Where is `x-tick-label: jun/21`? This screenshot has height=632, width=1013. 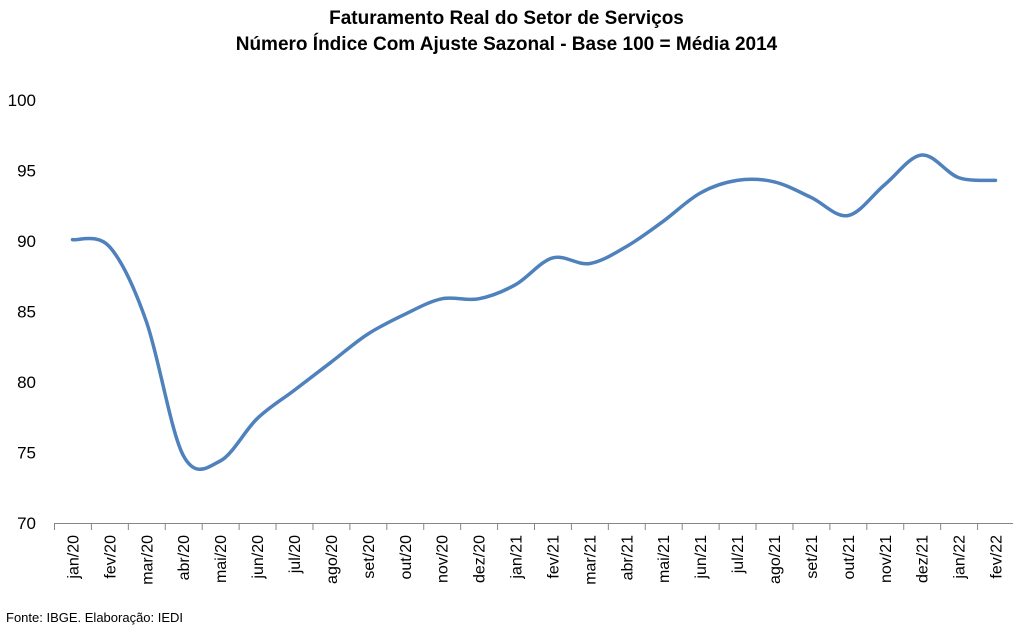
x-tick-label: jun/21 is located at coordinates (701, 557).